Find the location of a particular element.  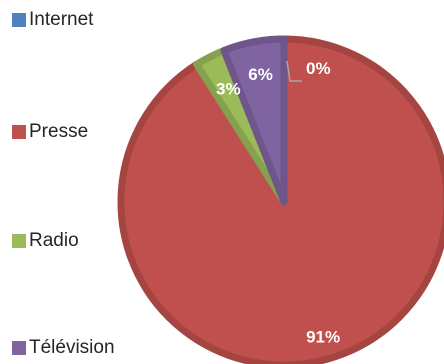

pie-slice-television is located at coordinates (254, 120).